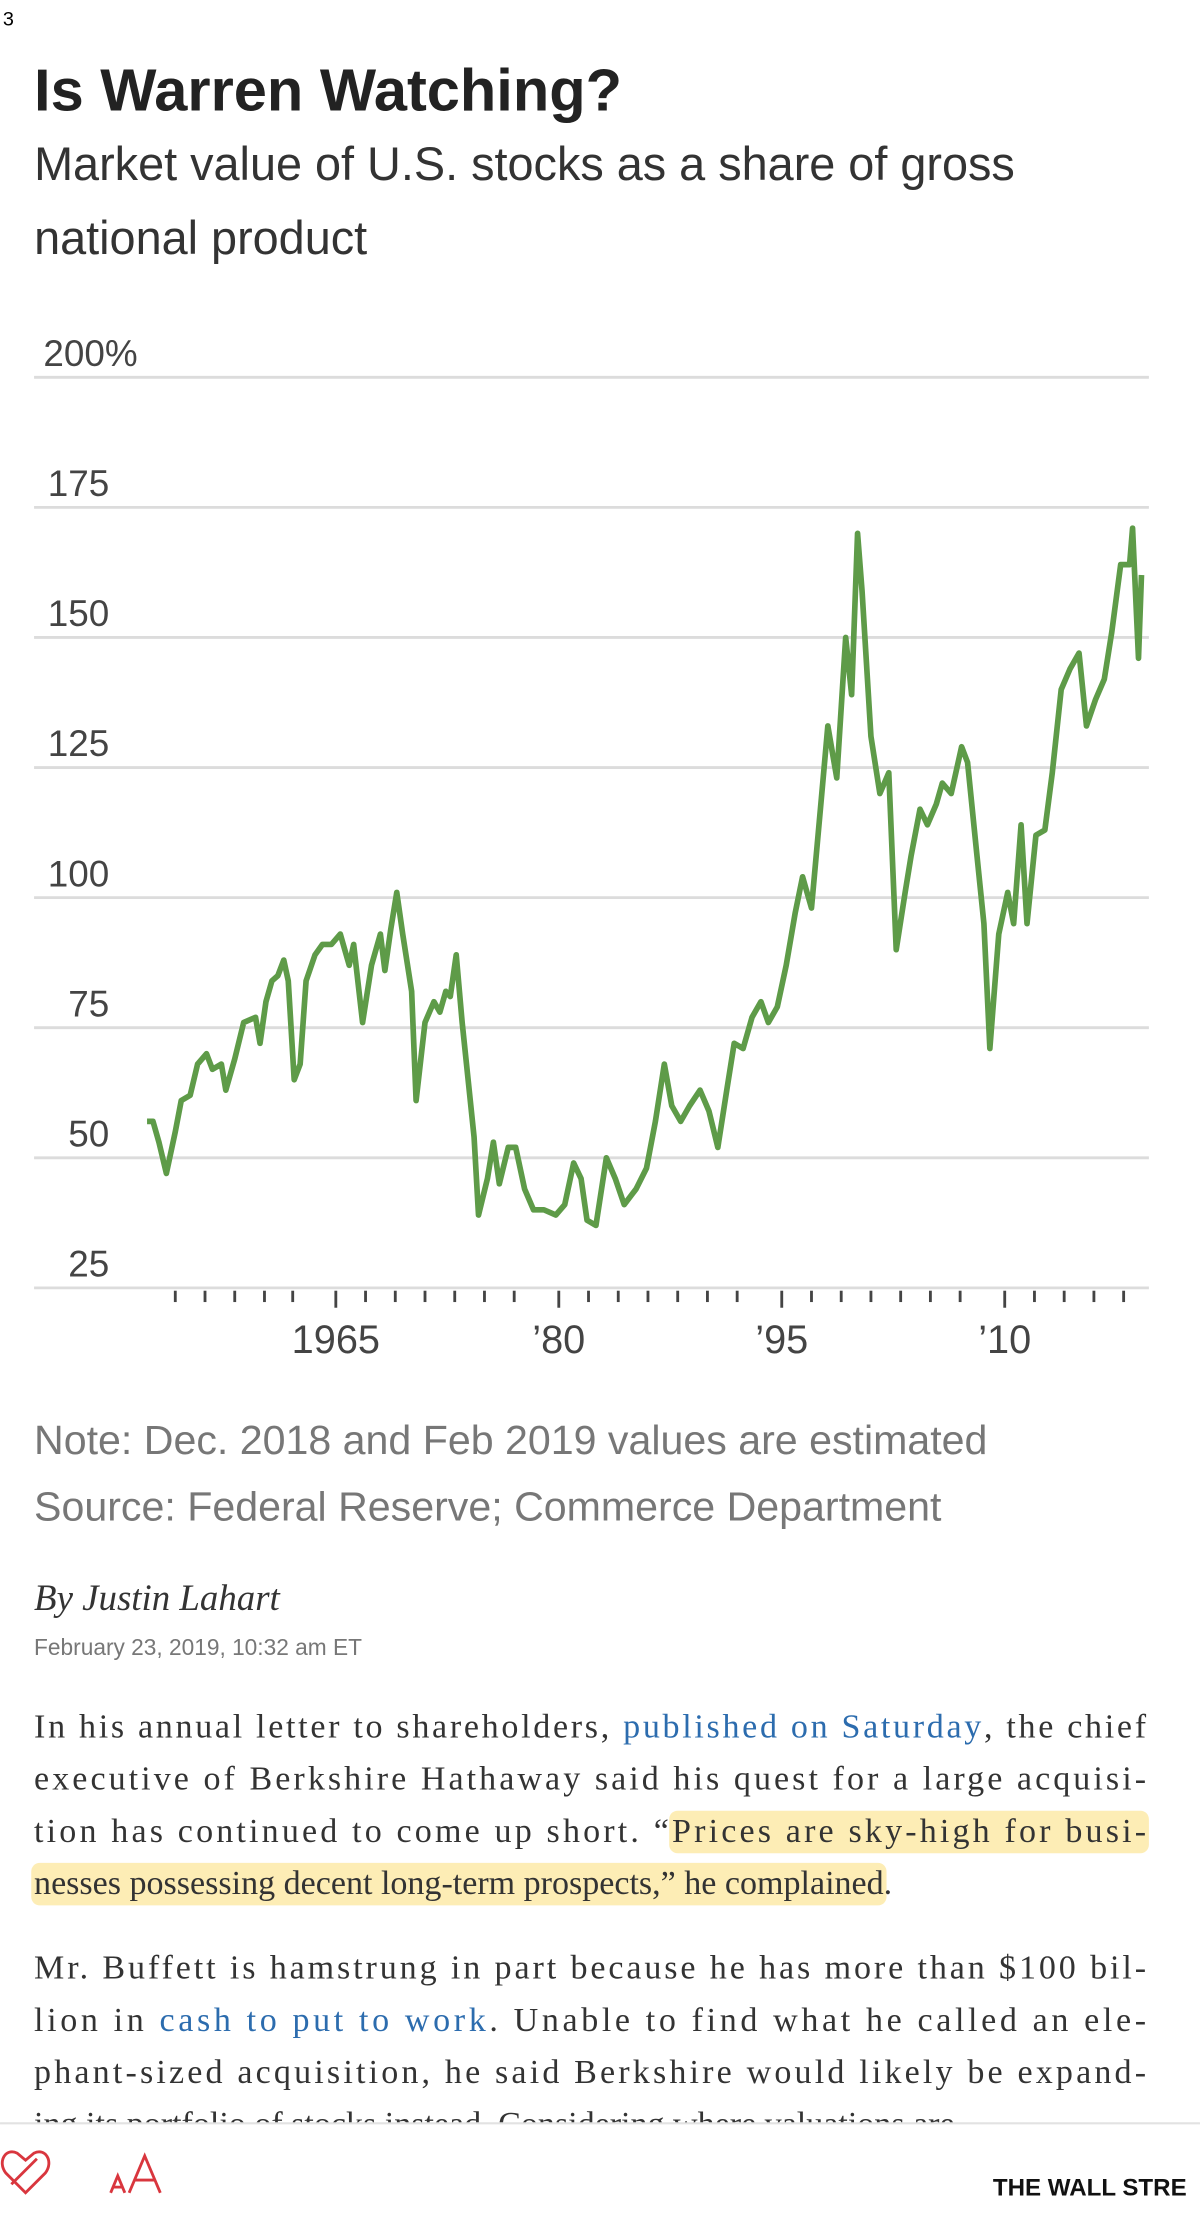  Describe the element at coordinates (95, 2020) in the screenshot. I see `text-run: lion in` at that location.